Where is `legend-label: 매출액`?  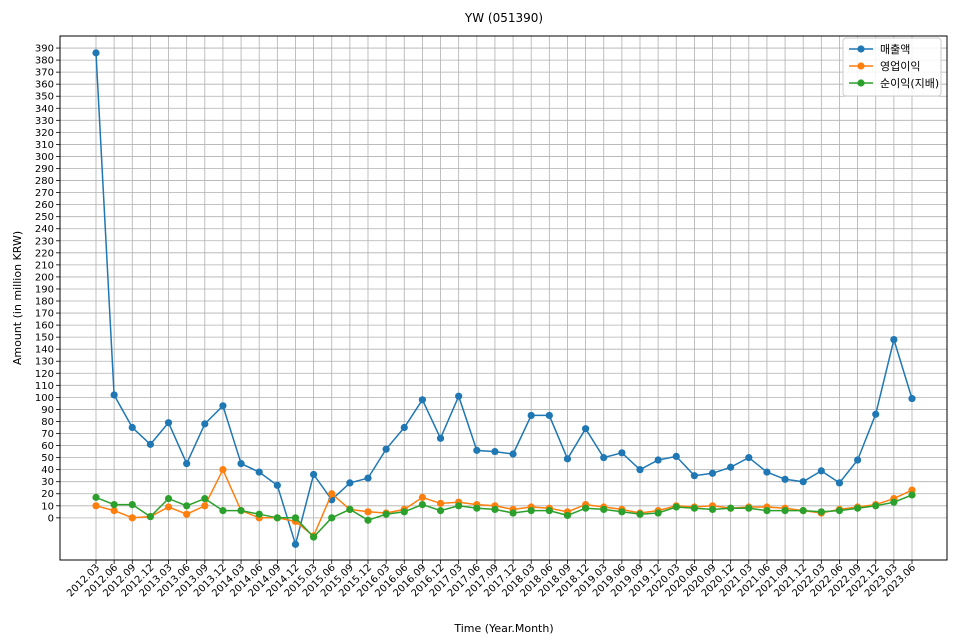
legend-label: 매출액 is located at coordinates (895, 49).